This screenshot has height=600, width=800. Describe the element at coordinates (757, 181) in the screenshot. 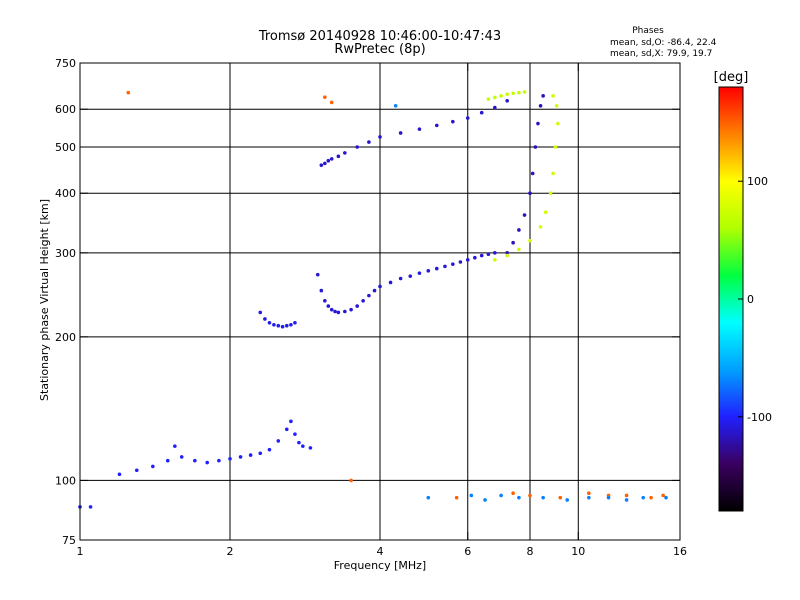

I see `colorbar-tick-label: 100` at that location.